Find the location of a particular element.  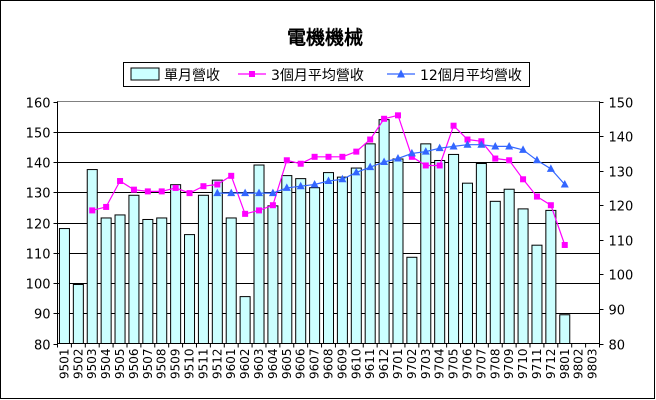

legend-label-monthly: 單月營收 is located at coordinates (192, 76).